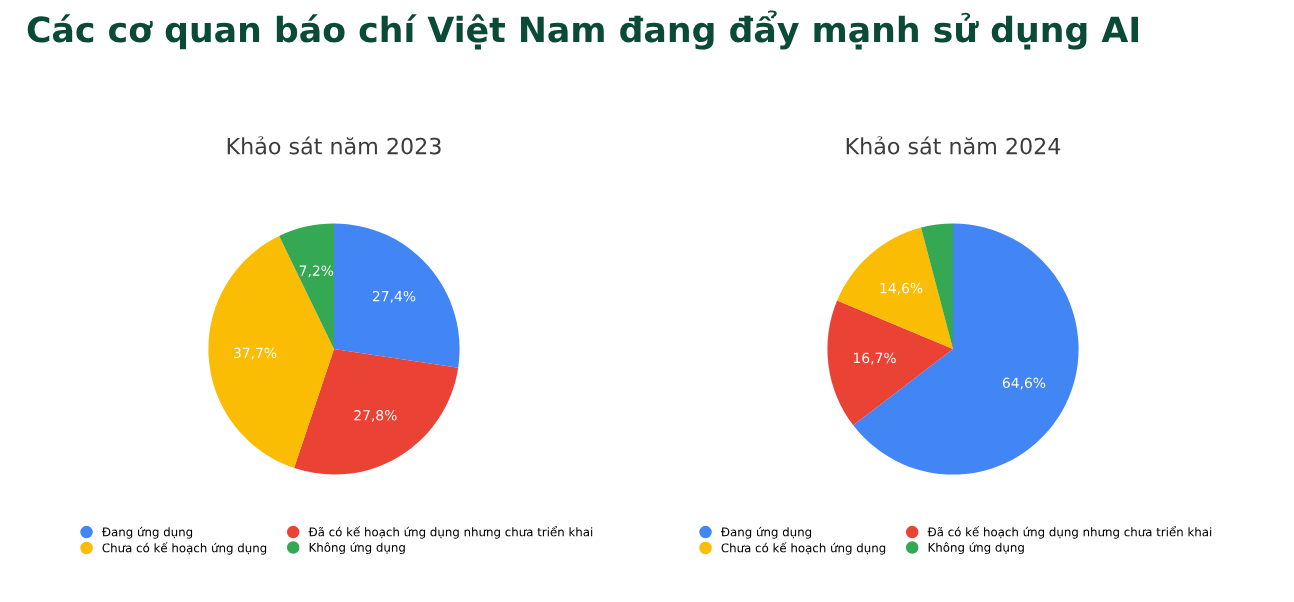 Image resolution: width=1294 pixels, height=602 pixels. What do you see at coordinates (375, 416) in the screenshot?
I see `data-label: 27,8%` at bounding box center [375, 416].